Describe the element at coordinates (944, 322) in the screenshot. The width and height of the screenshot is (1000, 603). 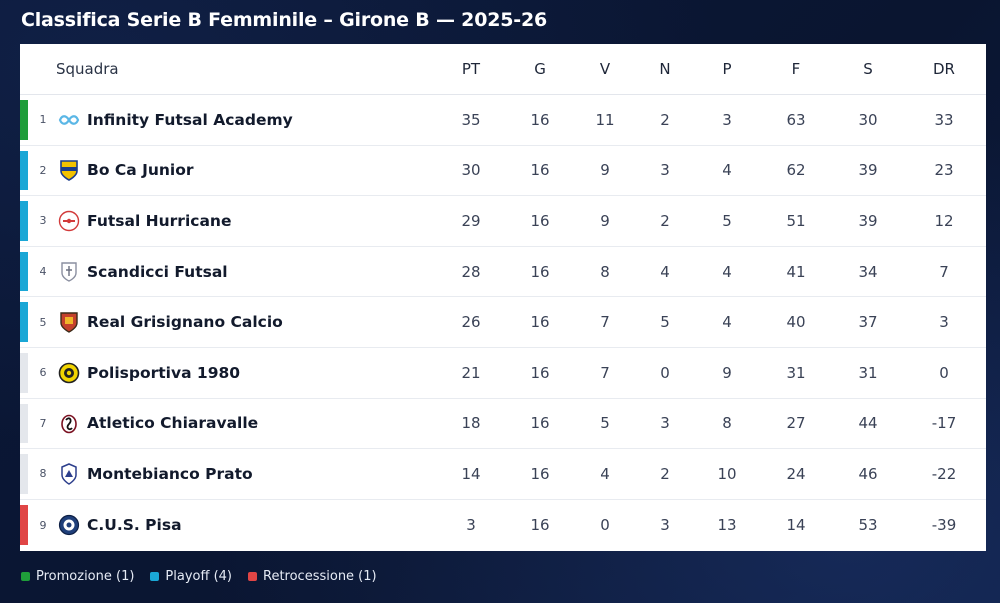
I see `stat-dr: 3` at that location.